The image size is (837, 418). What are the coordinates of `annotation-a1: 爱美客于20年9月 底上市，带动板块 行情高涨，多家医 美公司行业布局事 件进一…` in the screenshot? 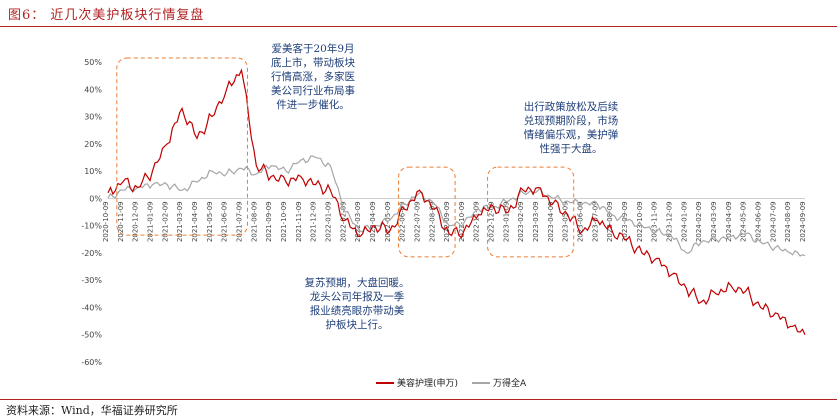 It's located at (313, 77).